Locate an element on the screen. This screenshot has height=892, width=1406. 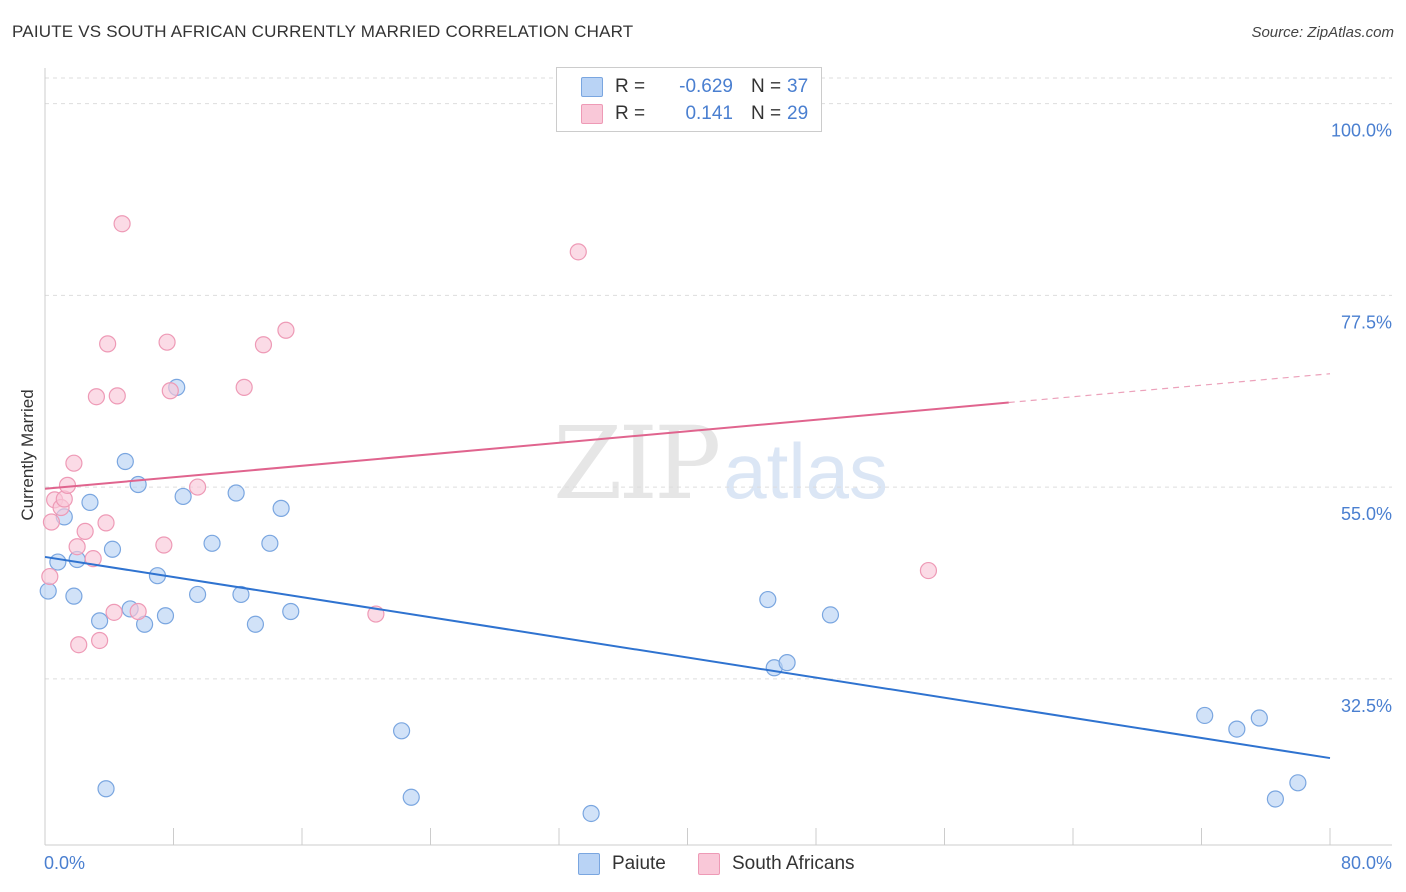
y-tick-label: 55.0% is located at coordinates (1366, 514).